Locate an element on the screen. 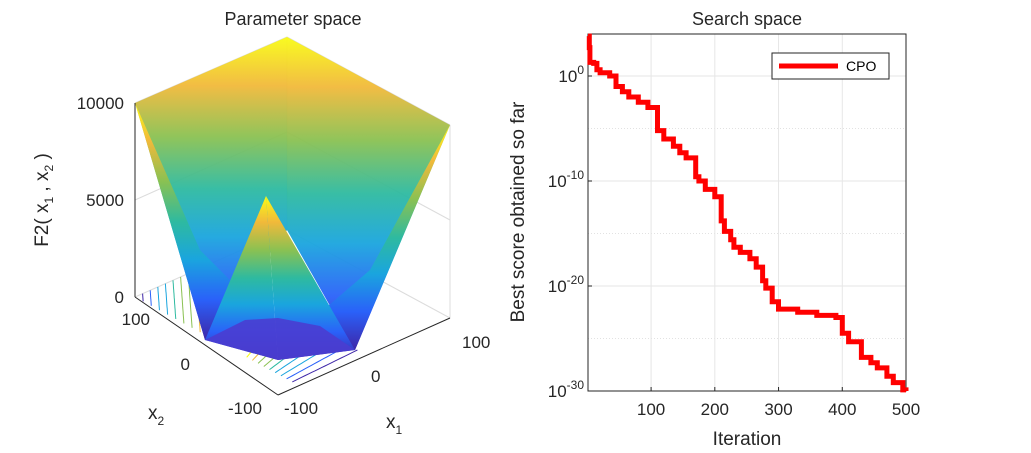 This screenshot has width=1031, height=453. y-tick-label: 0 is located at coordinates (185, 364).